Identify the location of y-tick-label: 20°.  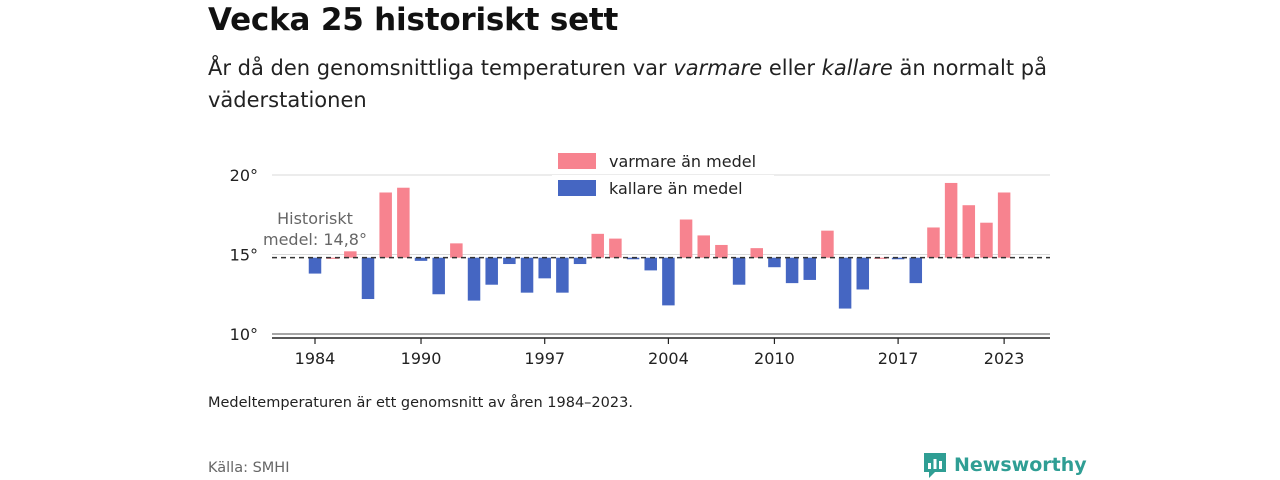
(244, 175).